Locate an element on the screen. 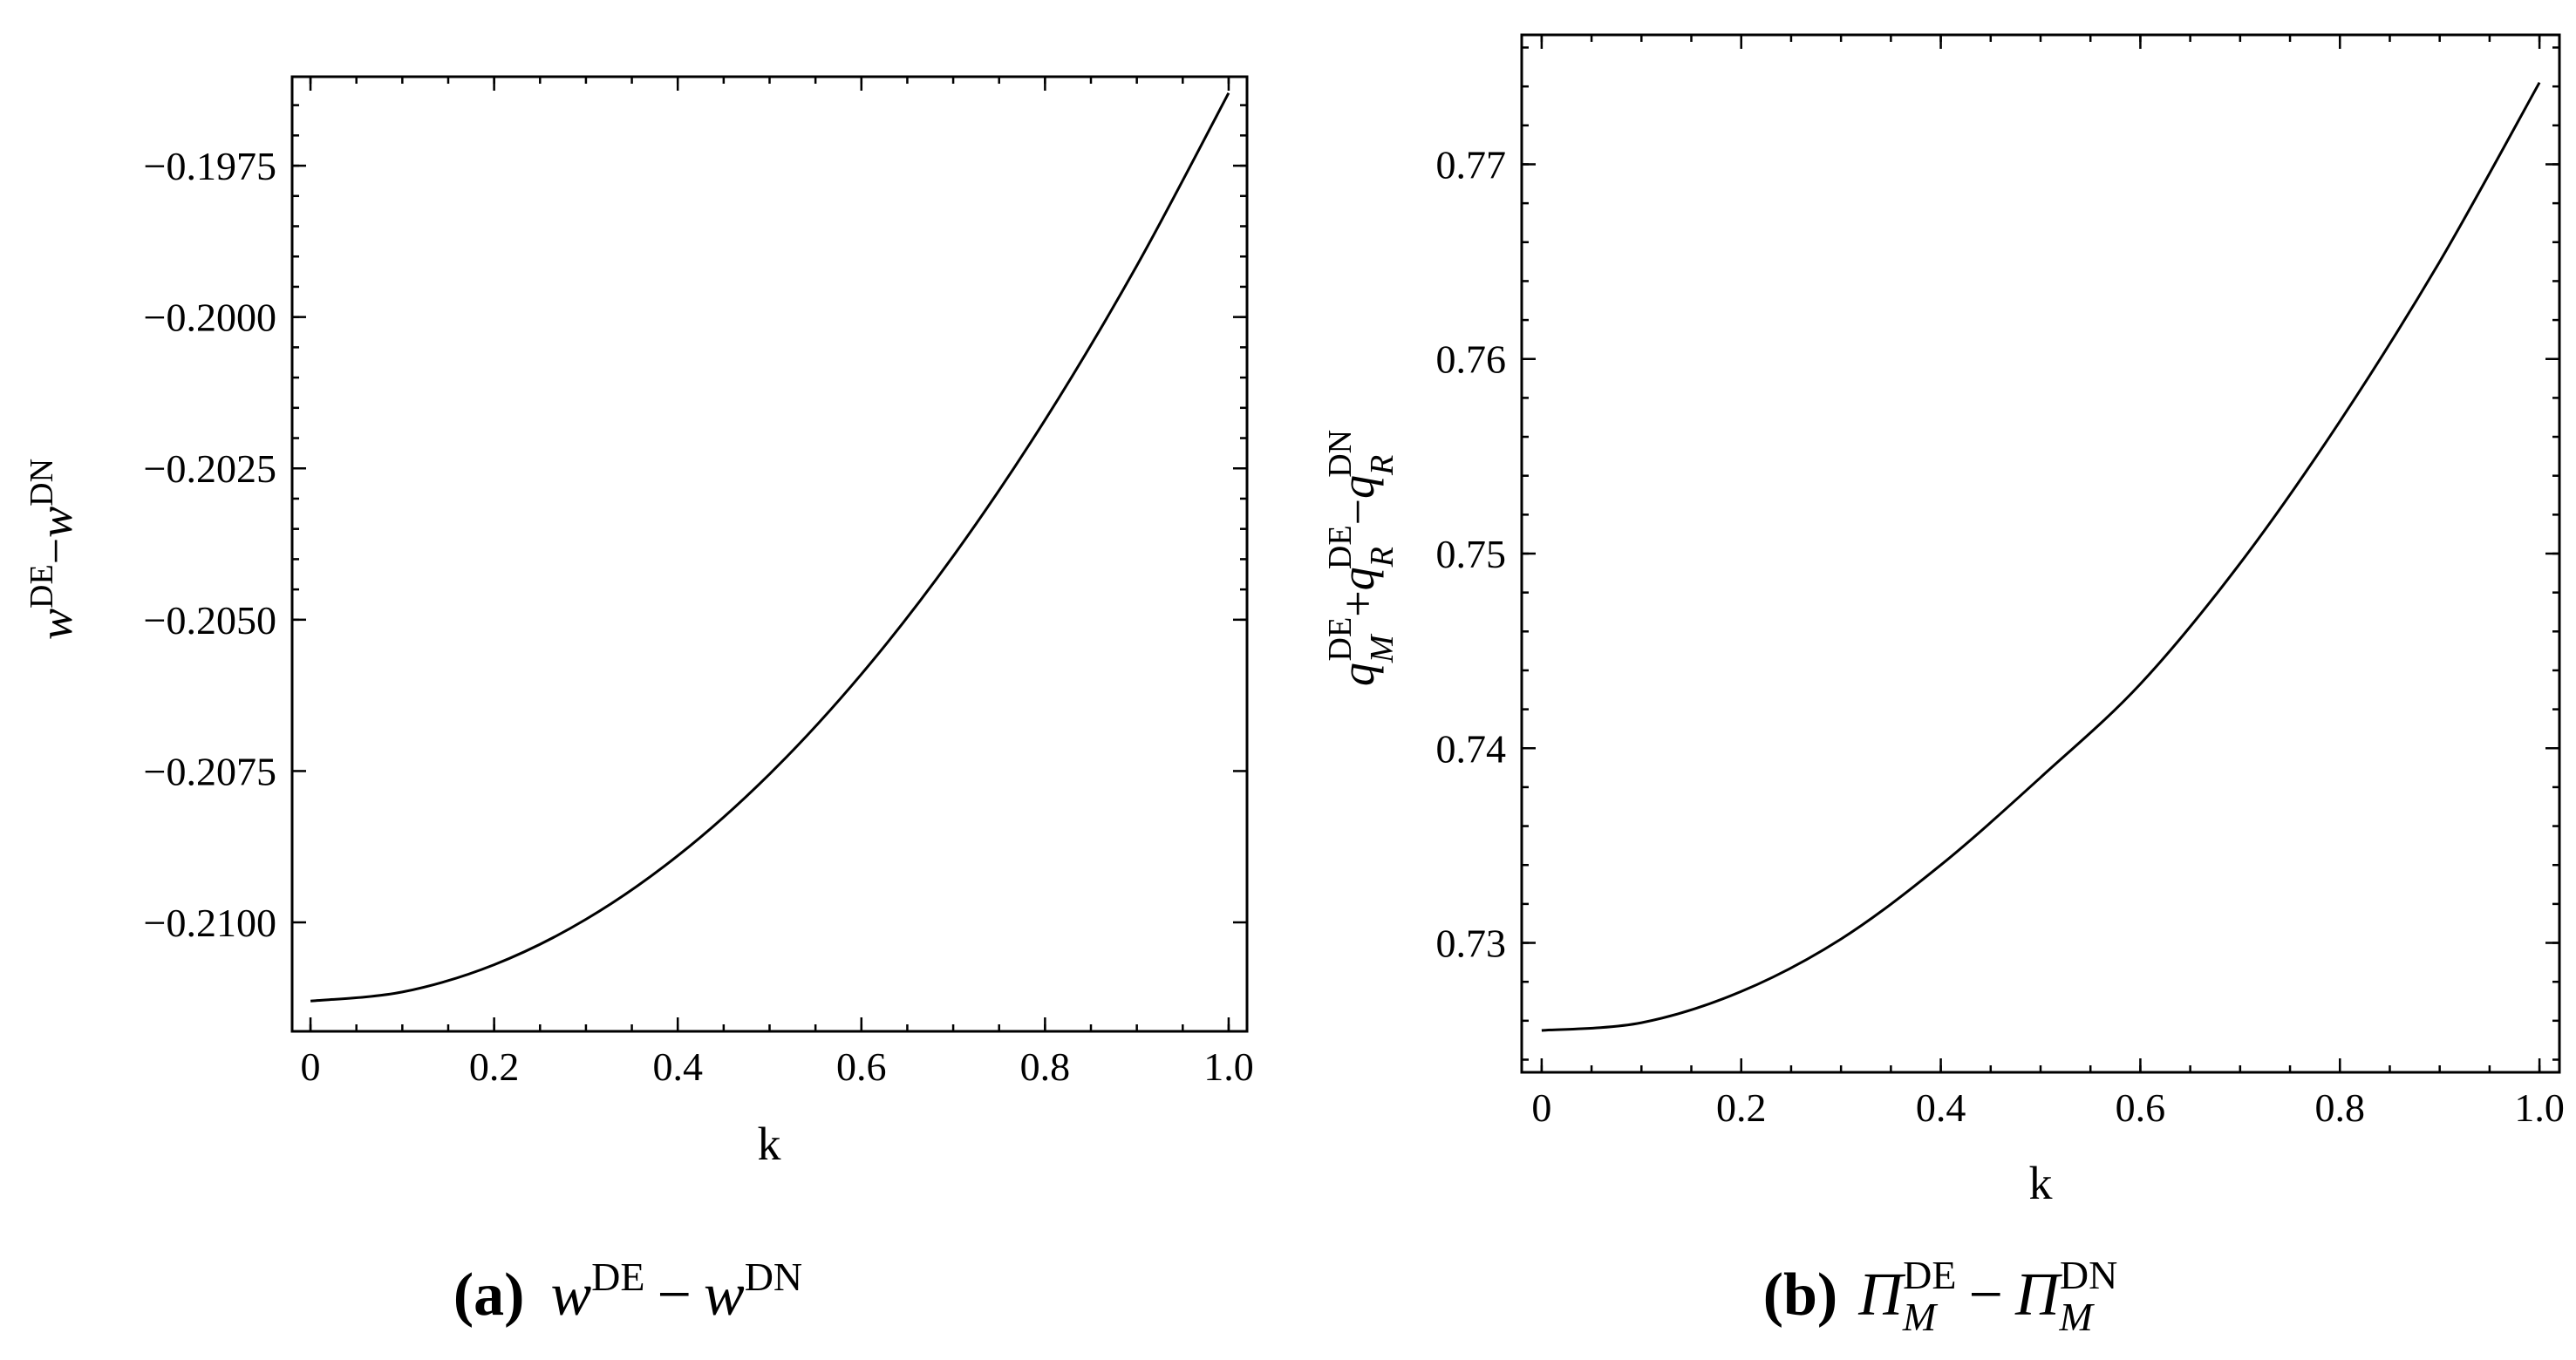 The height and width of the screenshot is (1360, 2576). x-axis-label-a: k is located at coordinates (769, 1144).